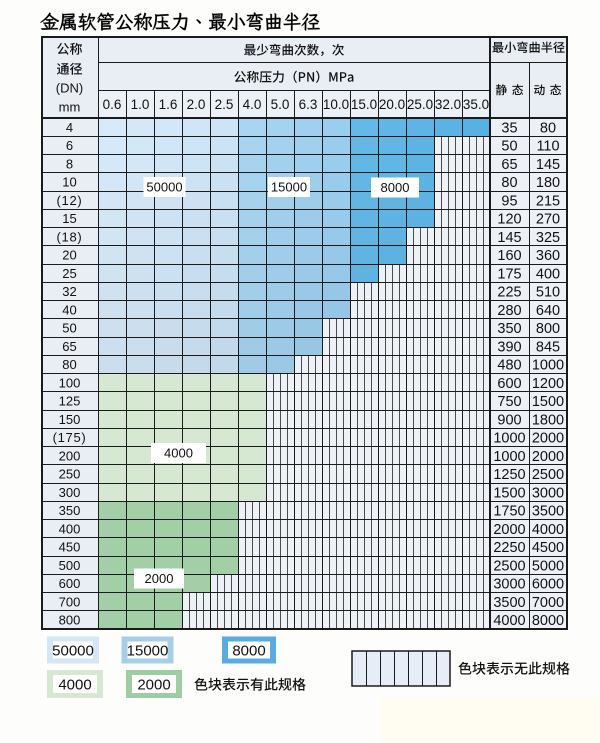 The height and width of the screenshot is (743, 600). Describe the element at coordinates (548, 311) in the screenshot. I see `svg-text: 640` at that location.